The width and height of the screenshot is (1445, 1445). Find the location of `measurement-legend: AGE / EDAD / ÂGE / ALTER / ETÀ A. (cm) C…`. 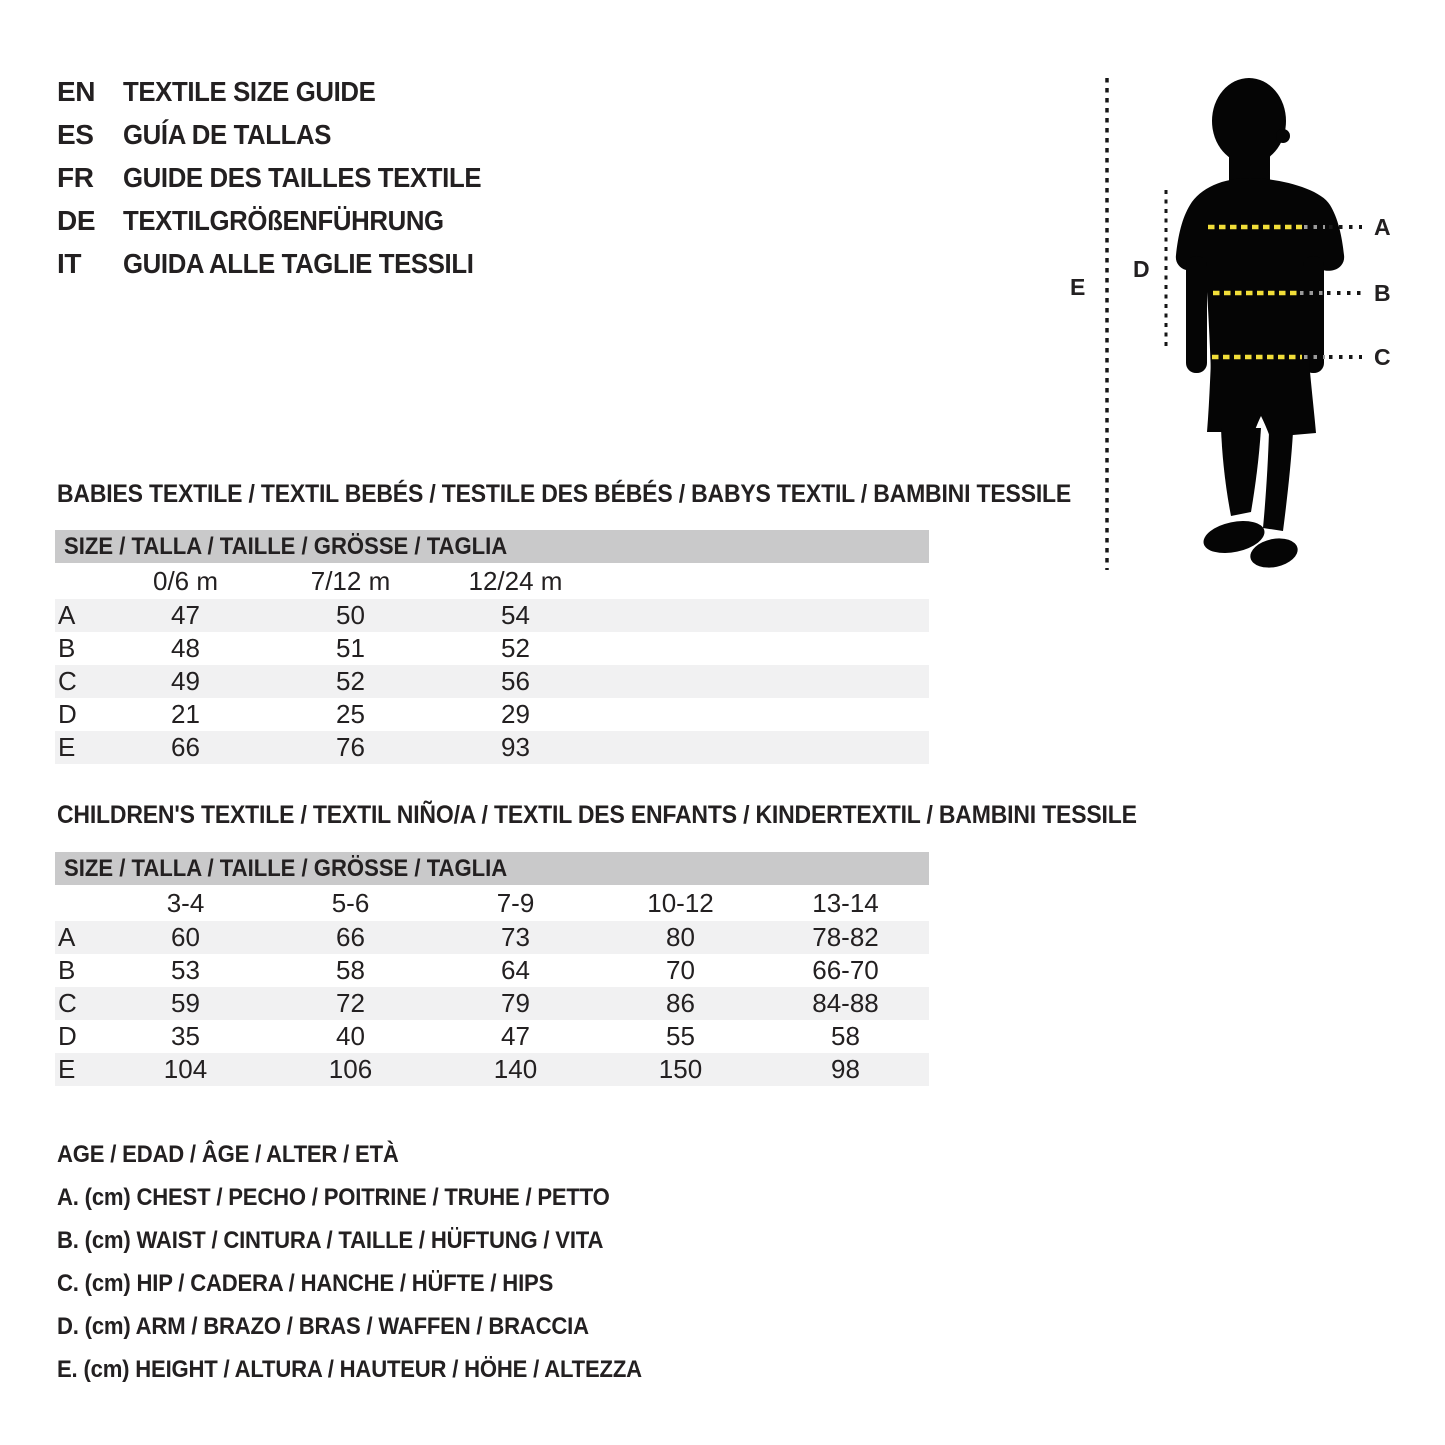

measurement-legend: AGE / EDAD / ÂGE / ALTER / ETÀ A. (cm) C… is located at coordinates (375, 1262).